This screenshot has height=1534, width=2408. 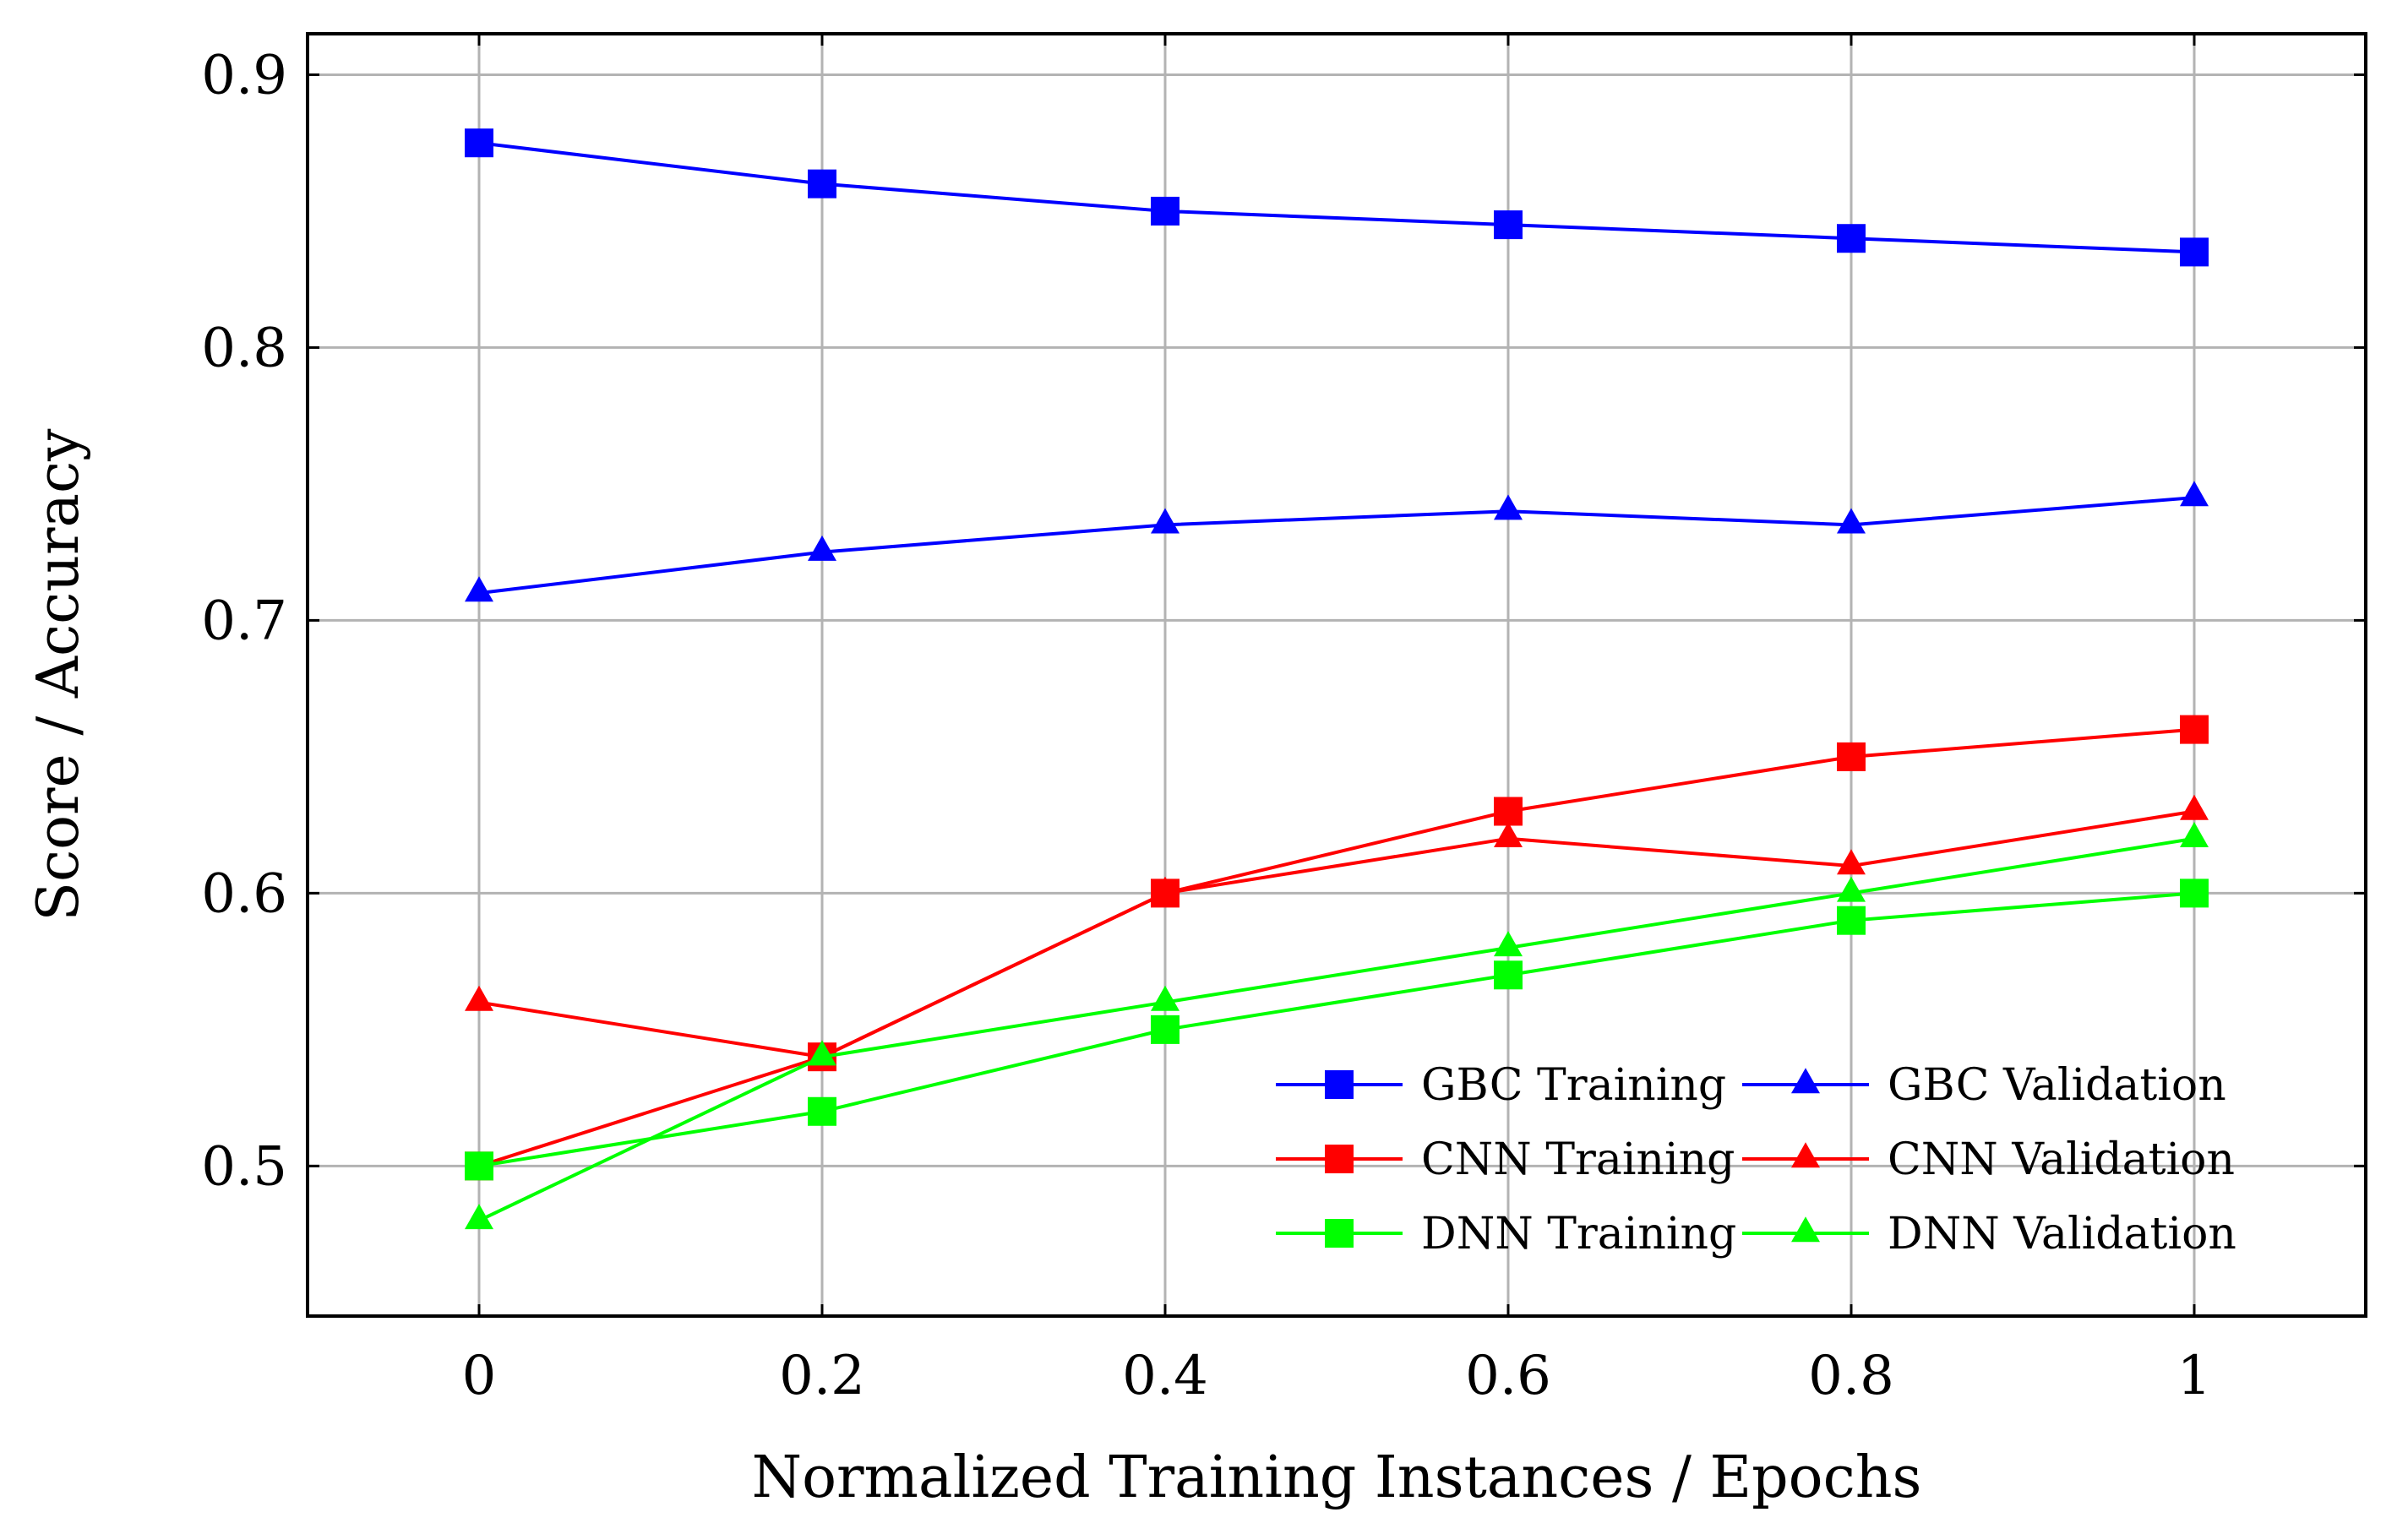 I want to click on legend-label: GBC Training, so click(x=1574, y=1085).